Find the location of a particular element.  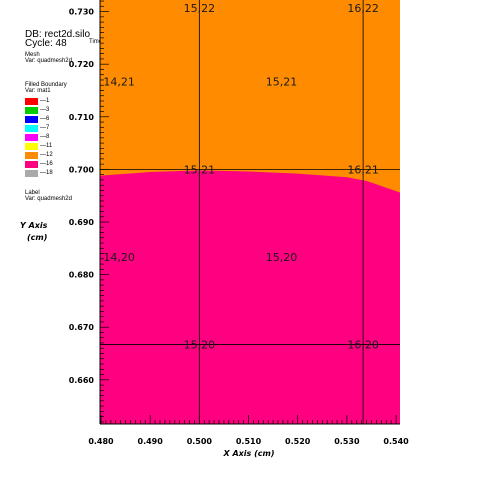

x-tick-label: 0.500 is located at coordinates (200, 441).